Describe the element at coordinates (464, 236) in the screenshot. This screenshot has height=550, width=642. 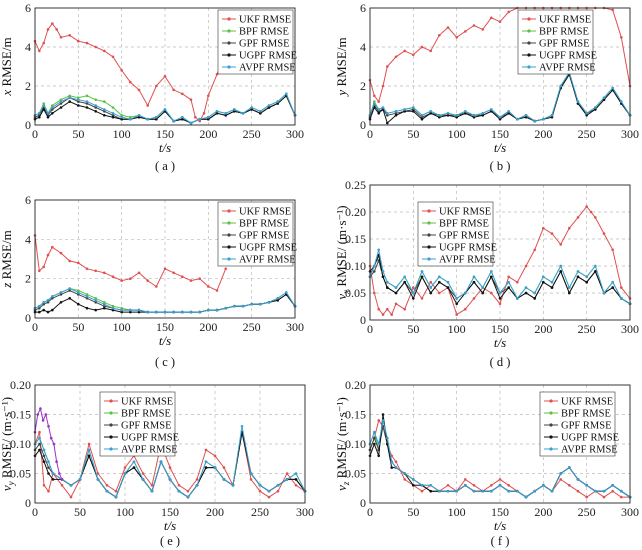
I see `legend-label: GPF RMSE` at that location.